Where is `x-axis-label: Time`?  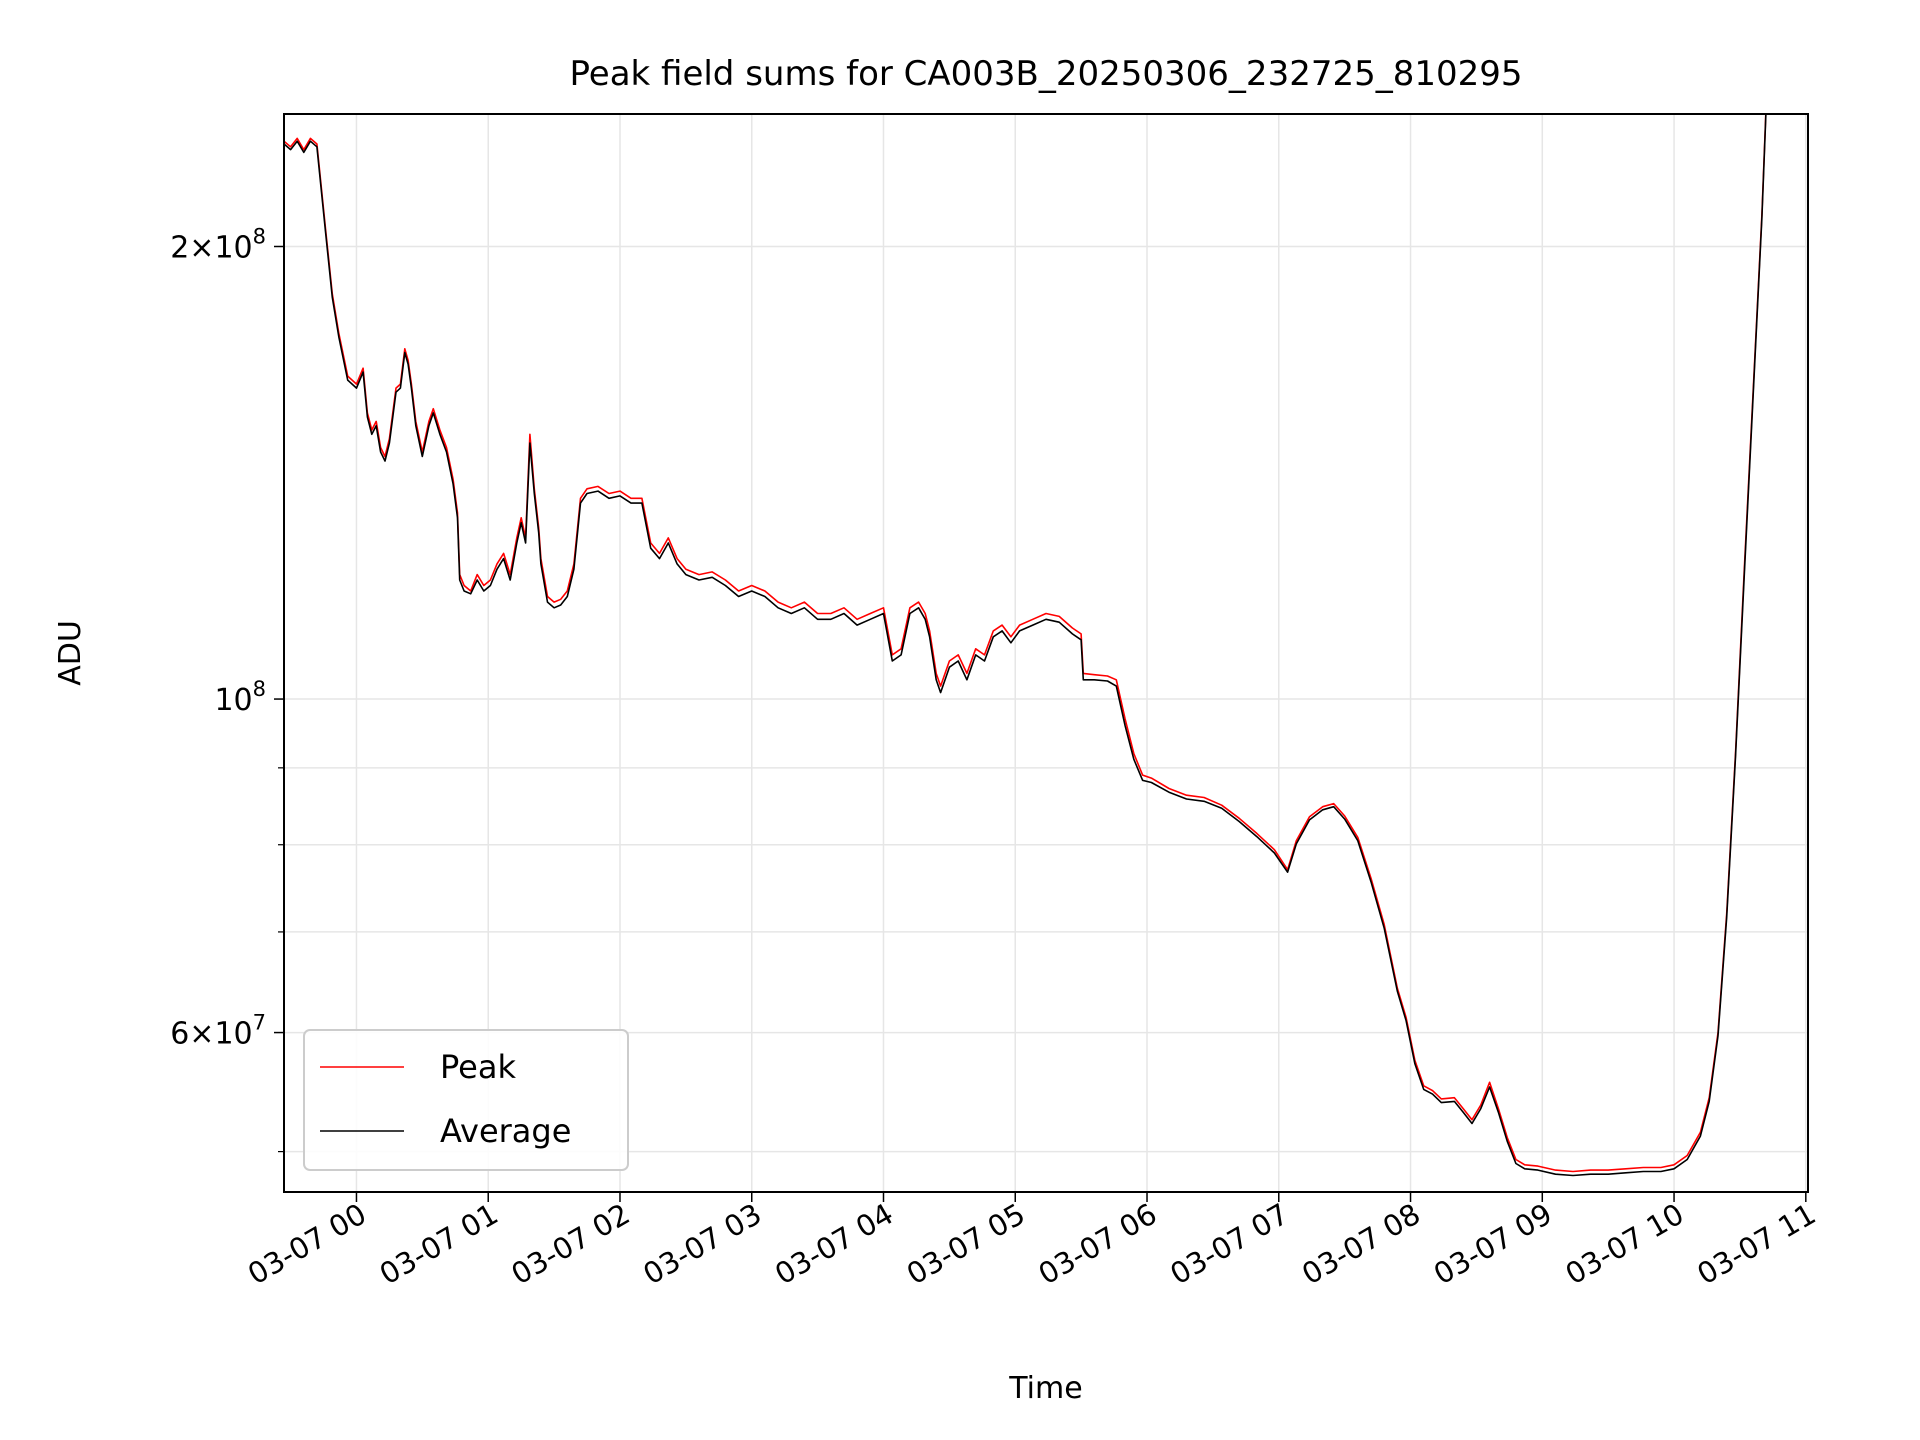
x-axis-label: Time is located at coordinates (1045, 1388).